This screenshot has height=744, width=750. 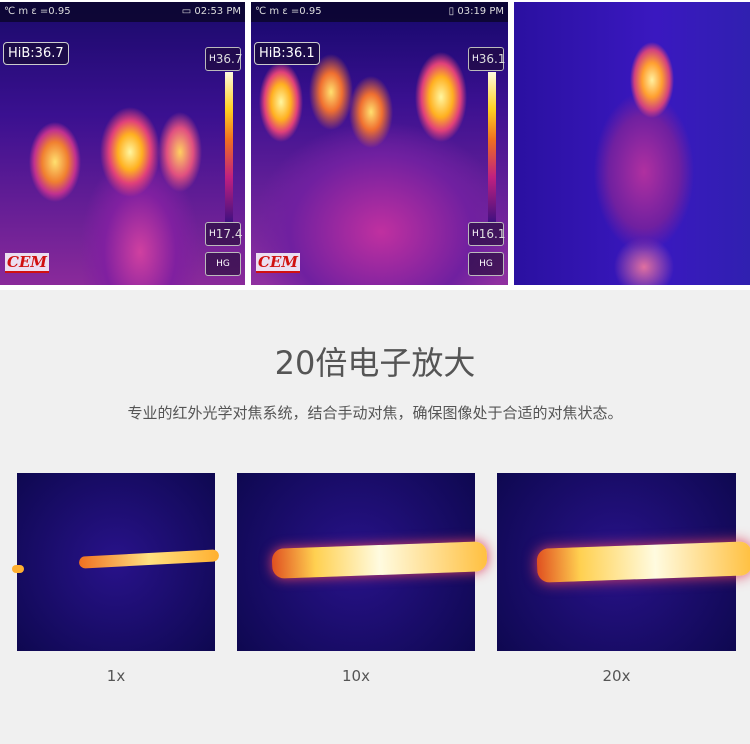 What do you see at coordinates (379, 12) in the screenshot?
I see `status-bar: ℃ m ε =0.95 ▯ 03:19 PM` at bounding box center [379, 12].